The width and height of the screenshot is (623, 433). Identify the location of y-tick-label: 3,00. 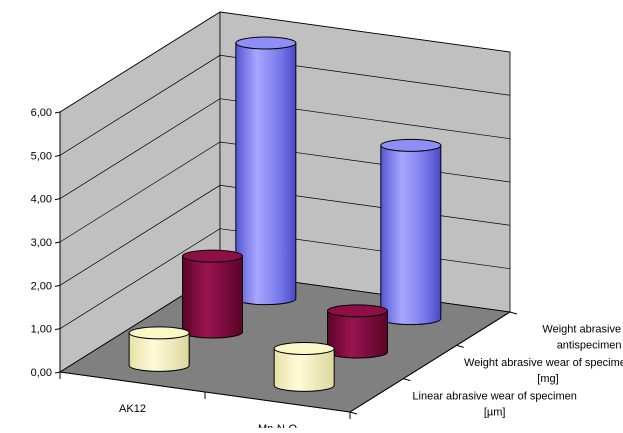
(41, 243).